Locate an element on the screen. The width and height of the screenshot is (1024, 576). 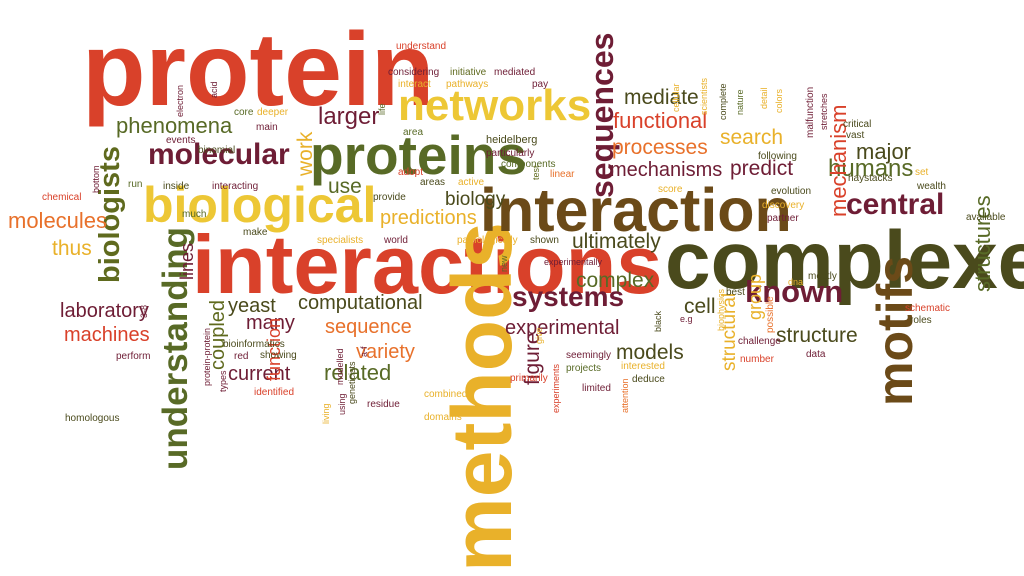
word-stretches: stretches is located at coordinates (824, 111).